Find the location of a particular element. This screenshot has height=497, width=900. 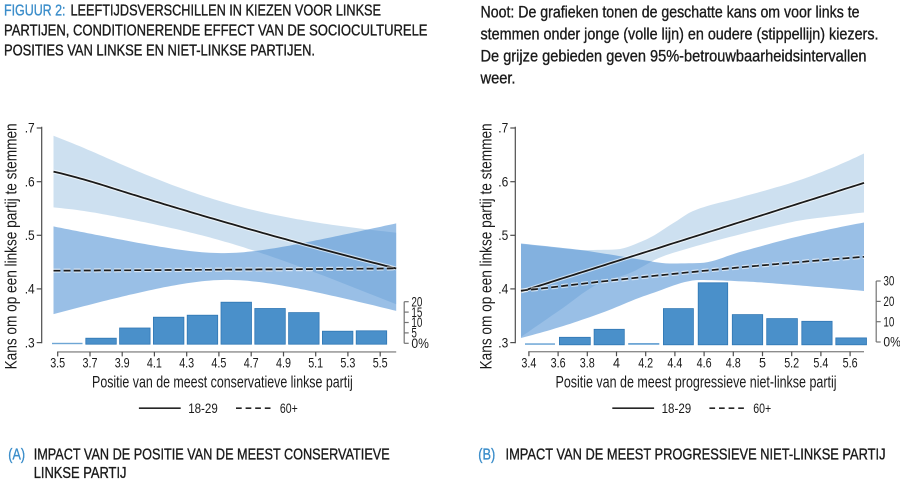

svg-text: 4.4 is located at coordinates (674, 363).